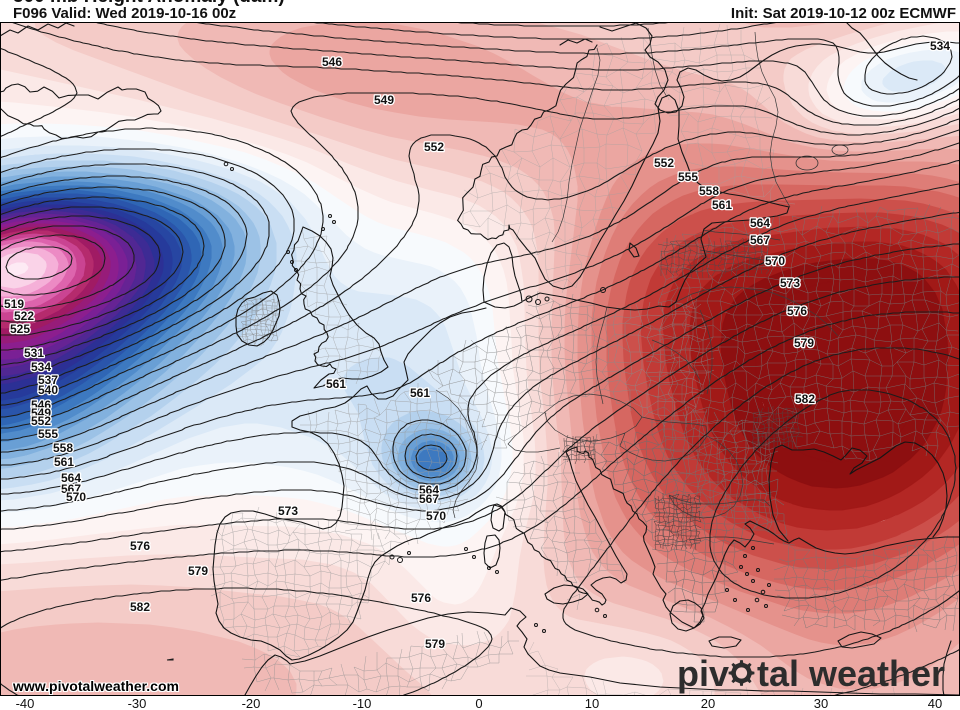 This screenshot has height=710, width=960. I want to click on svg-text: 525, so click(20, 329).